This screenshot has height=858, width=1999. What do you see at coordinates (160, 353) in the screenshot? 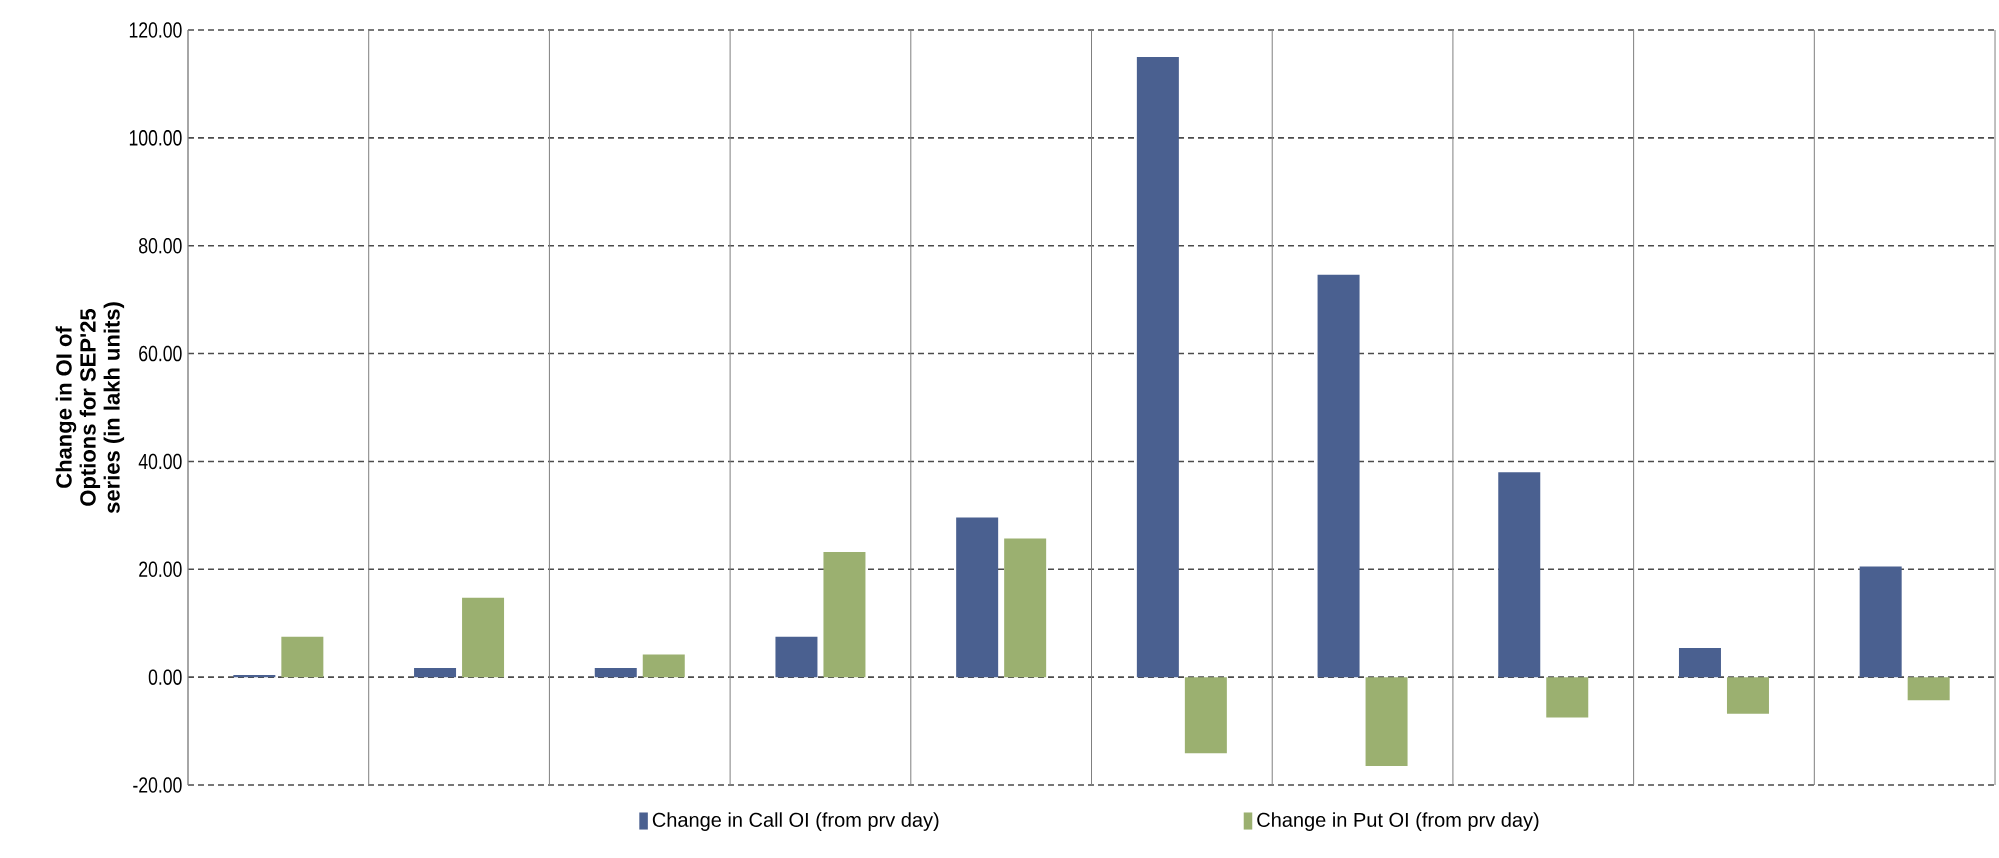
I see `y-tick-label: 60.00` at bounding box center [160, 353].